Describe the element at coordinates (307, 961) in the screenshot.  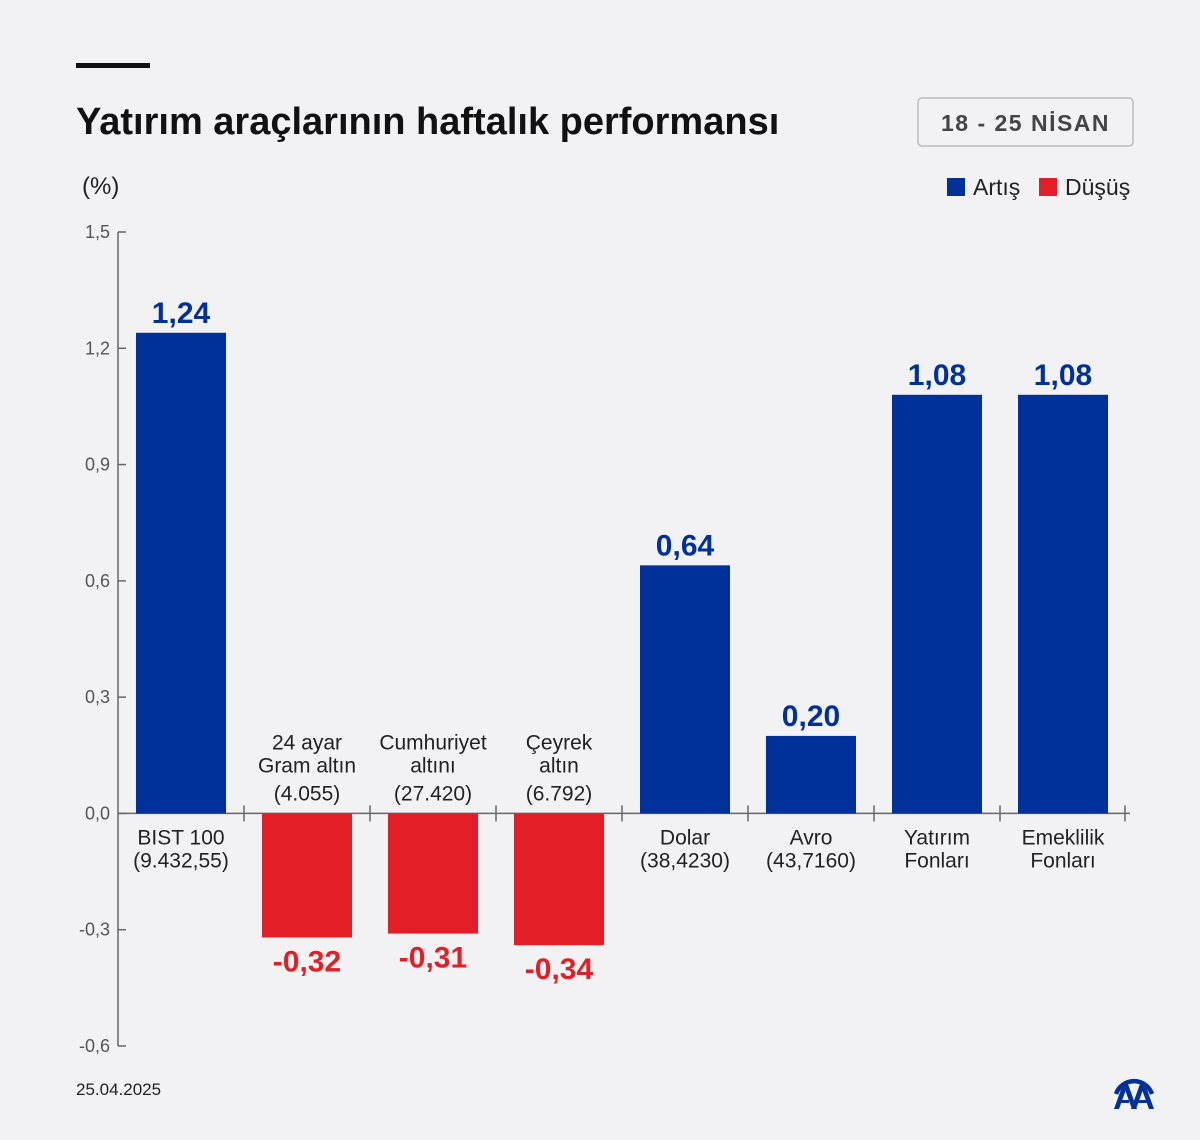
I see `value-label: -0,32` at that location.